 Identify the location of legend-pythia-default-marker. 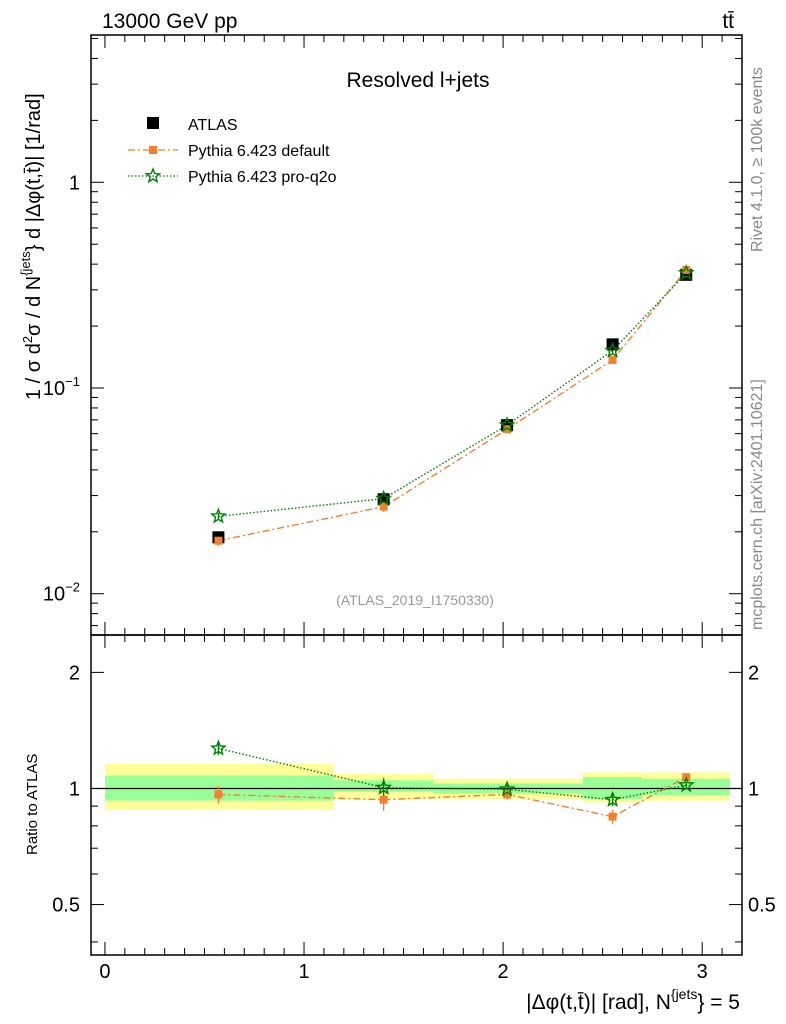
(153, 150).